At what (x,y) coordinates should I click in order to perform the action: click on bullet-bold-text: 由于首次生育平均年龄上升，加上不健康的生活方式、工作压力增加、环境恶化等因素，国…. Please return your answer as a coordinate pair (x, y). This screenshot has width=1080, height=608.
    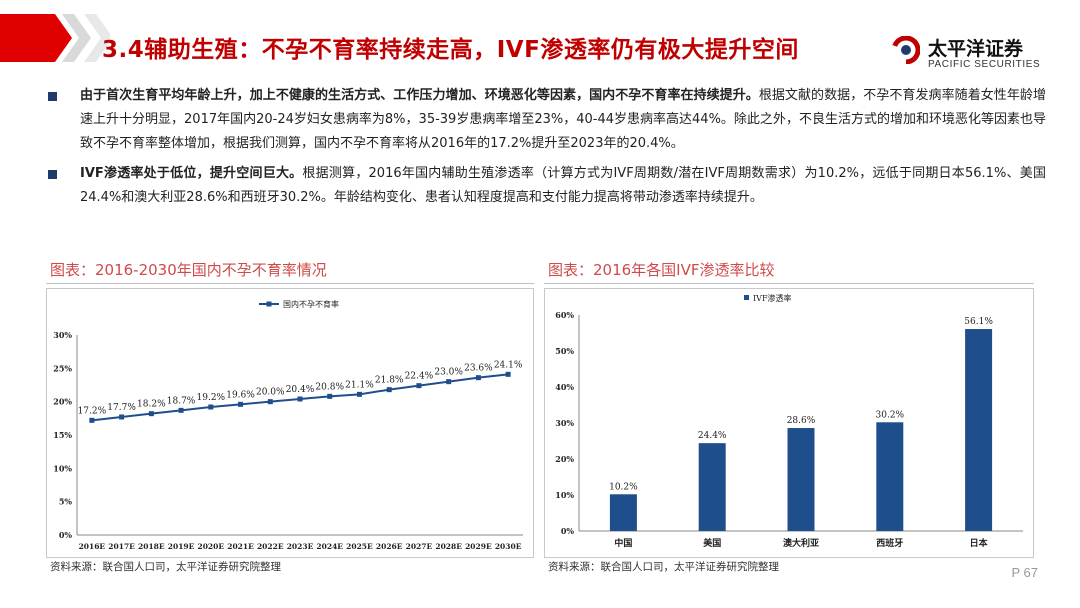
    Looking at the image, I should click on (419, 95).